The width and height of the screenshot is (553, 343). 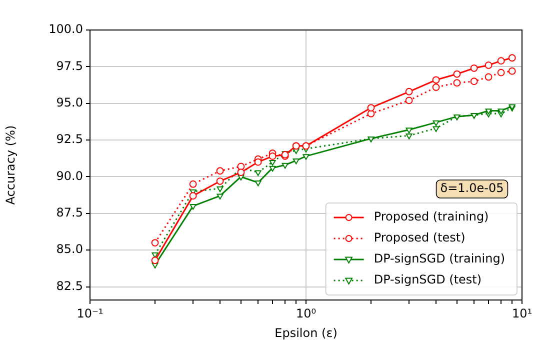 What do you see at coordinates (69, 139) in the screenshot?
I see `y-tick-label: 92.5` at bounding box center [69, 139].